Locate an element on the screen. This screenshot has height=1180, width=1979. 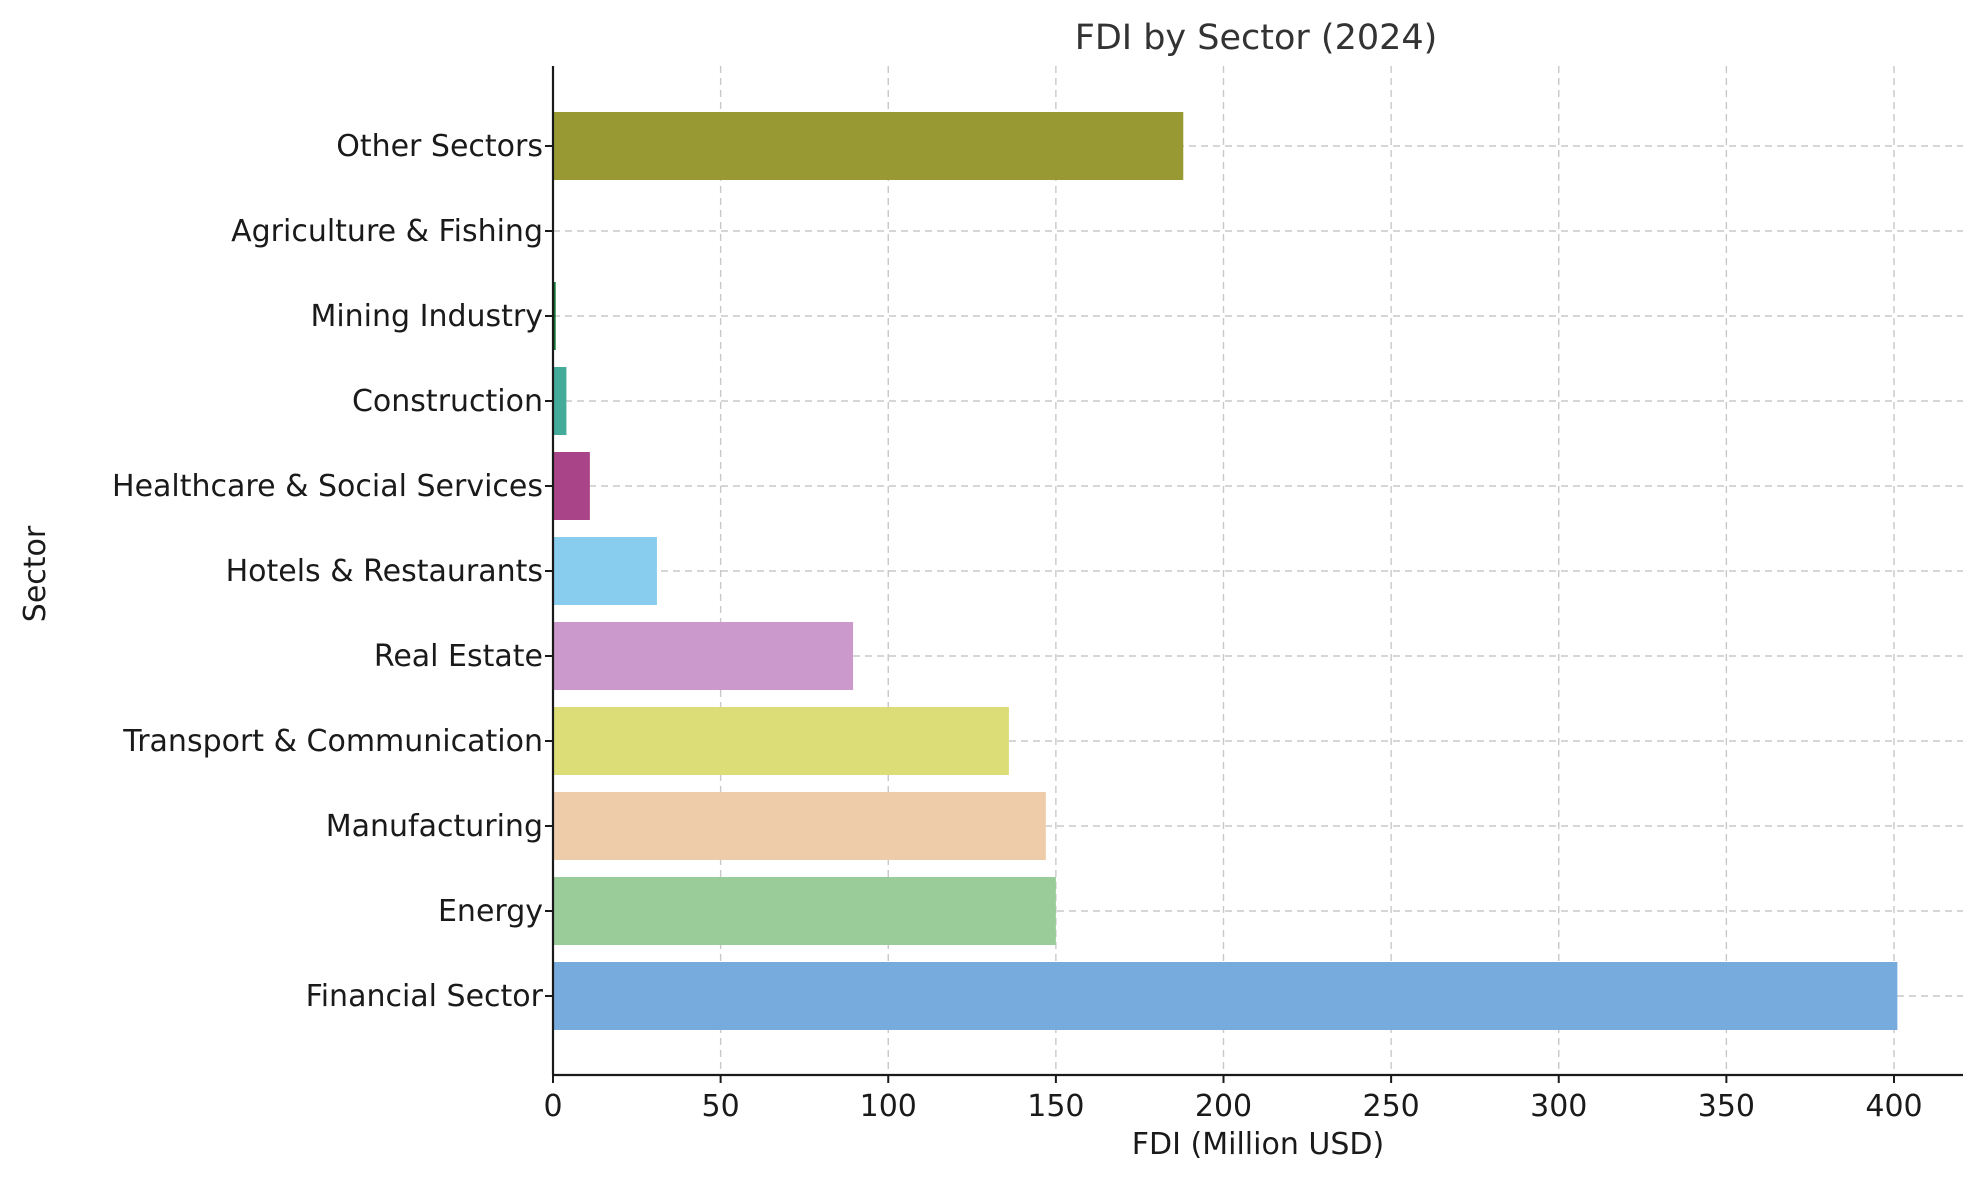
chart-title: FDI by Sector (2024) is located at coordinates (1256, 38).